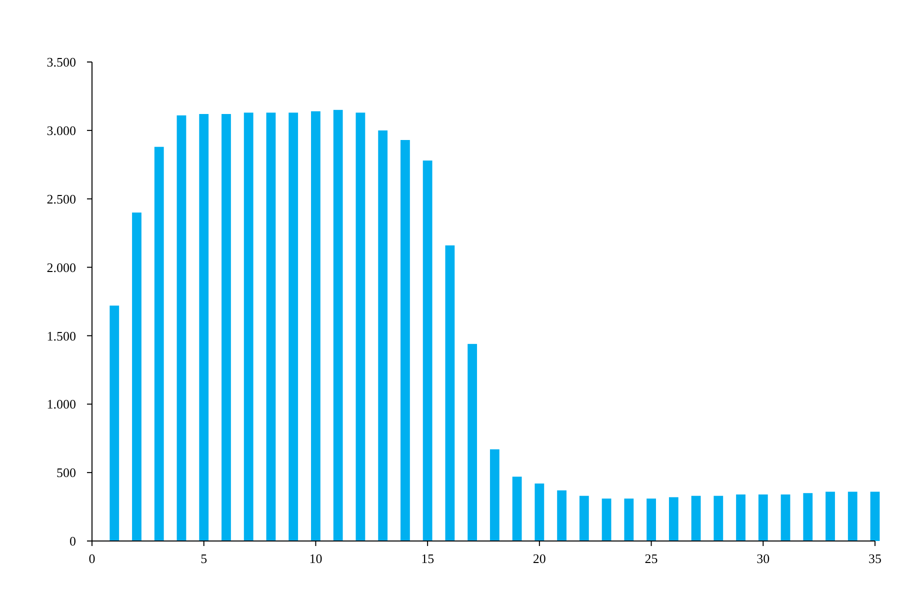 Image resolution: width=903 pixels, height=593 pixels. Describe the element at coordinates (651, 558) in the screenshot. I see `x-tick-label: 25` at that location.